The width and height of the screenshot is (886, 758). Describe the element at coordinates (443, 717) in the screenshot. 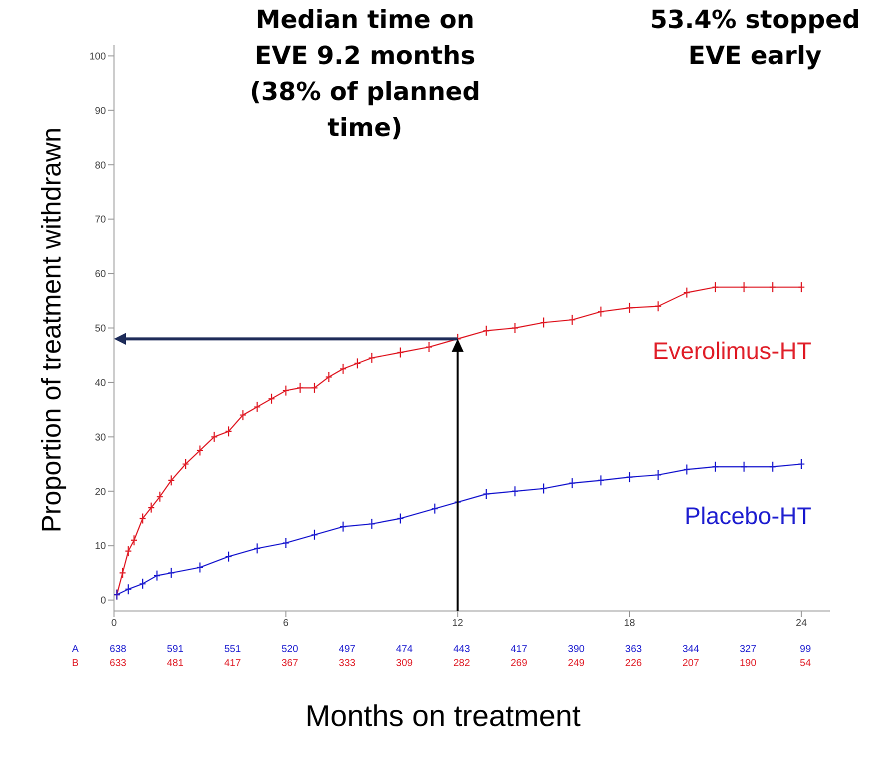

I see `x-axis-title: Months on treatment` at that location.